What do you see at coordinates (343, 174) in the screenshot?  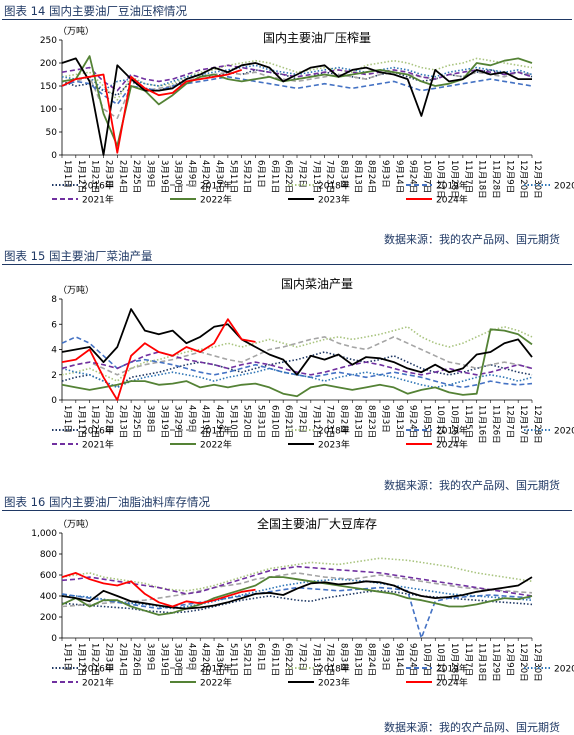 I see `x-tick-label: 8月3日` at bounding box center [343, 174].